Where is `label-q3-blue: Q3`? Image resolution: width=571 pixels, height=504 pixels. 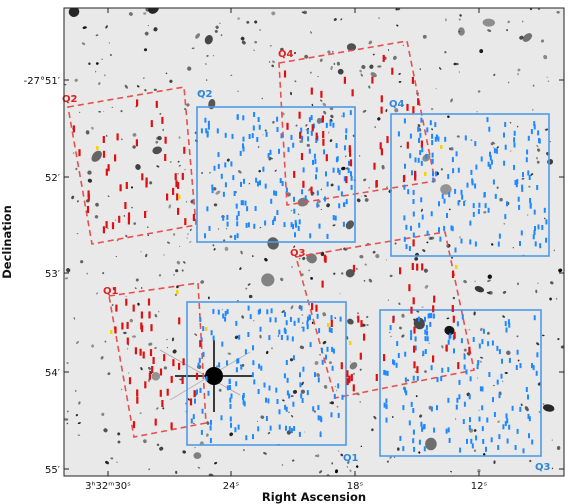 label-q3-blue: Q3 is located at coordinates (543, 467).